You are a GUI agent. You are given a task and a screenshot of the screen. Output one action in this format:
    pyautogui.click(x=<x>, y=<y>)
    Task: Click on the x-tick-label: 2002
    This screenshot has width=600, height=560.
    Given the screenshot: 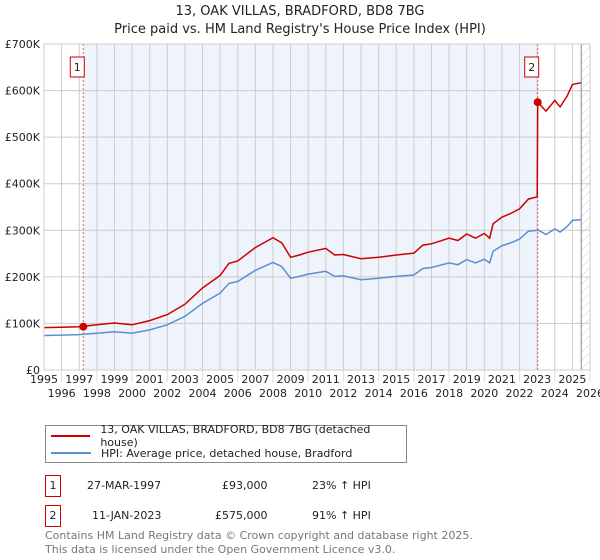 What is the action you would take?
    pyautogui.click(x=167, y=393)
    